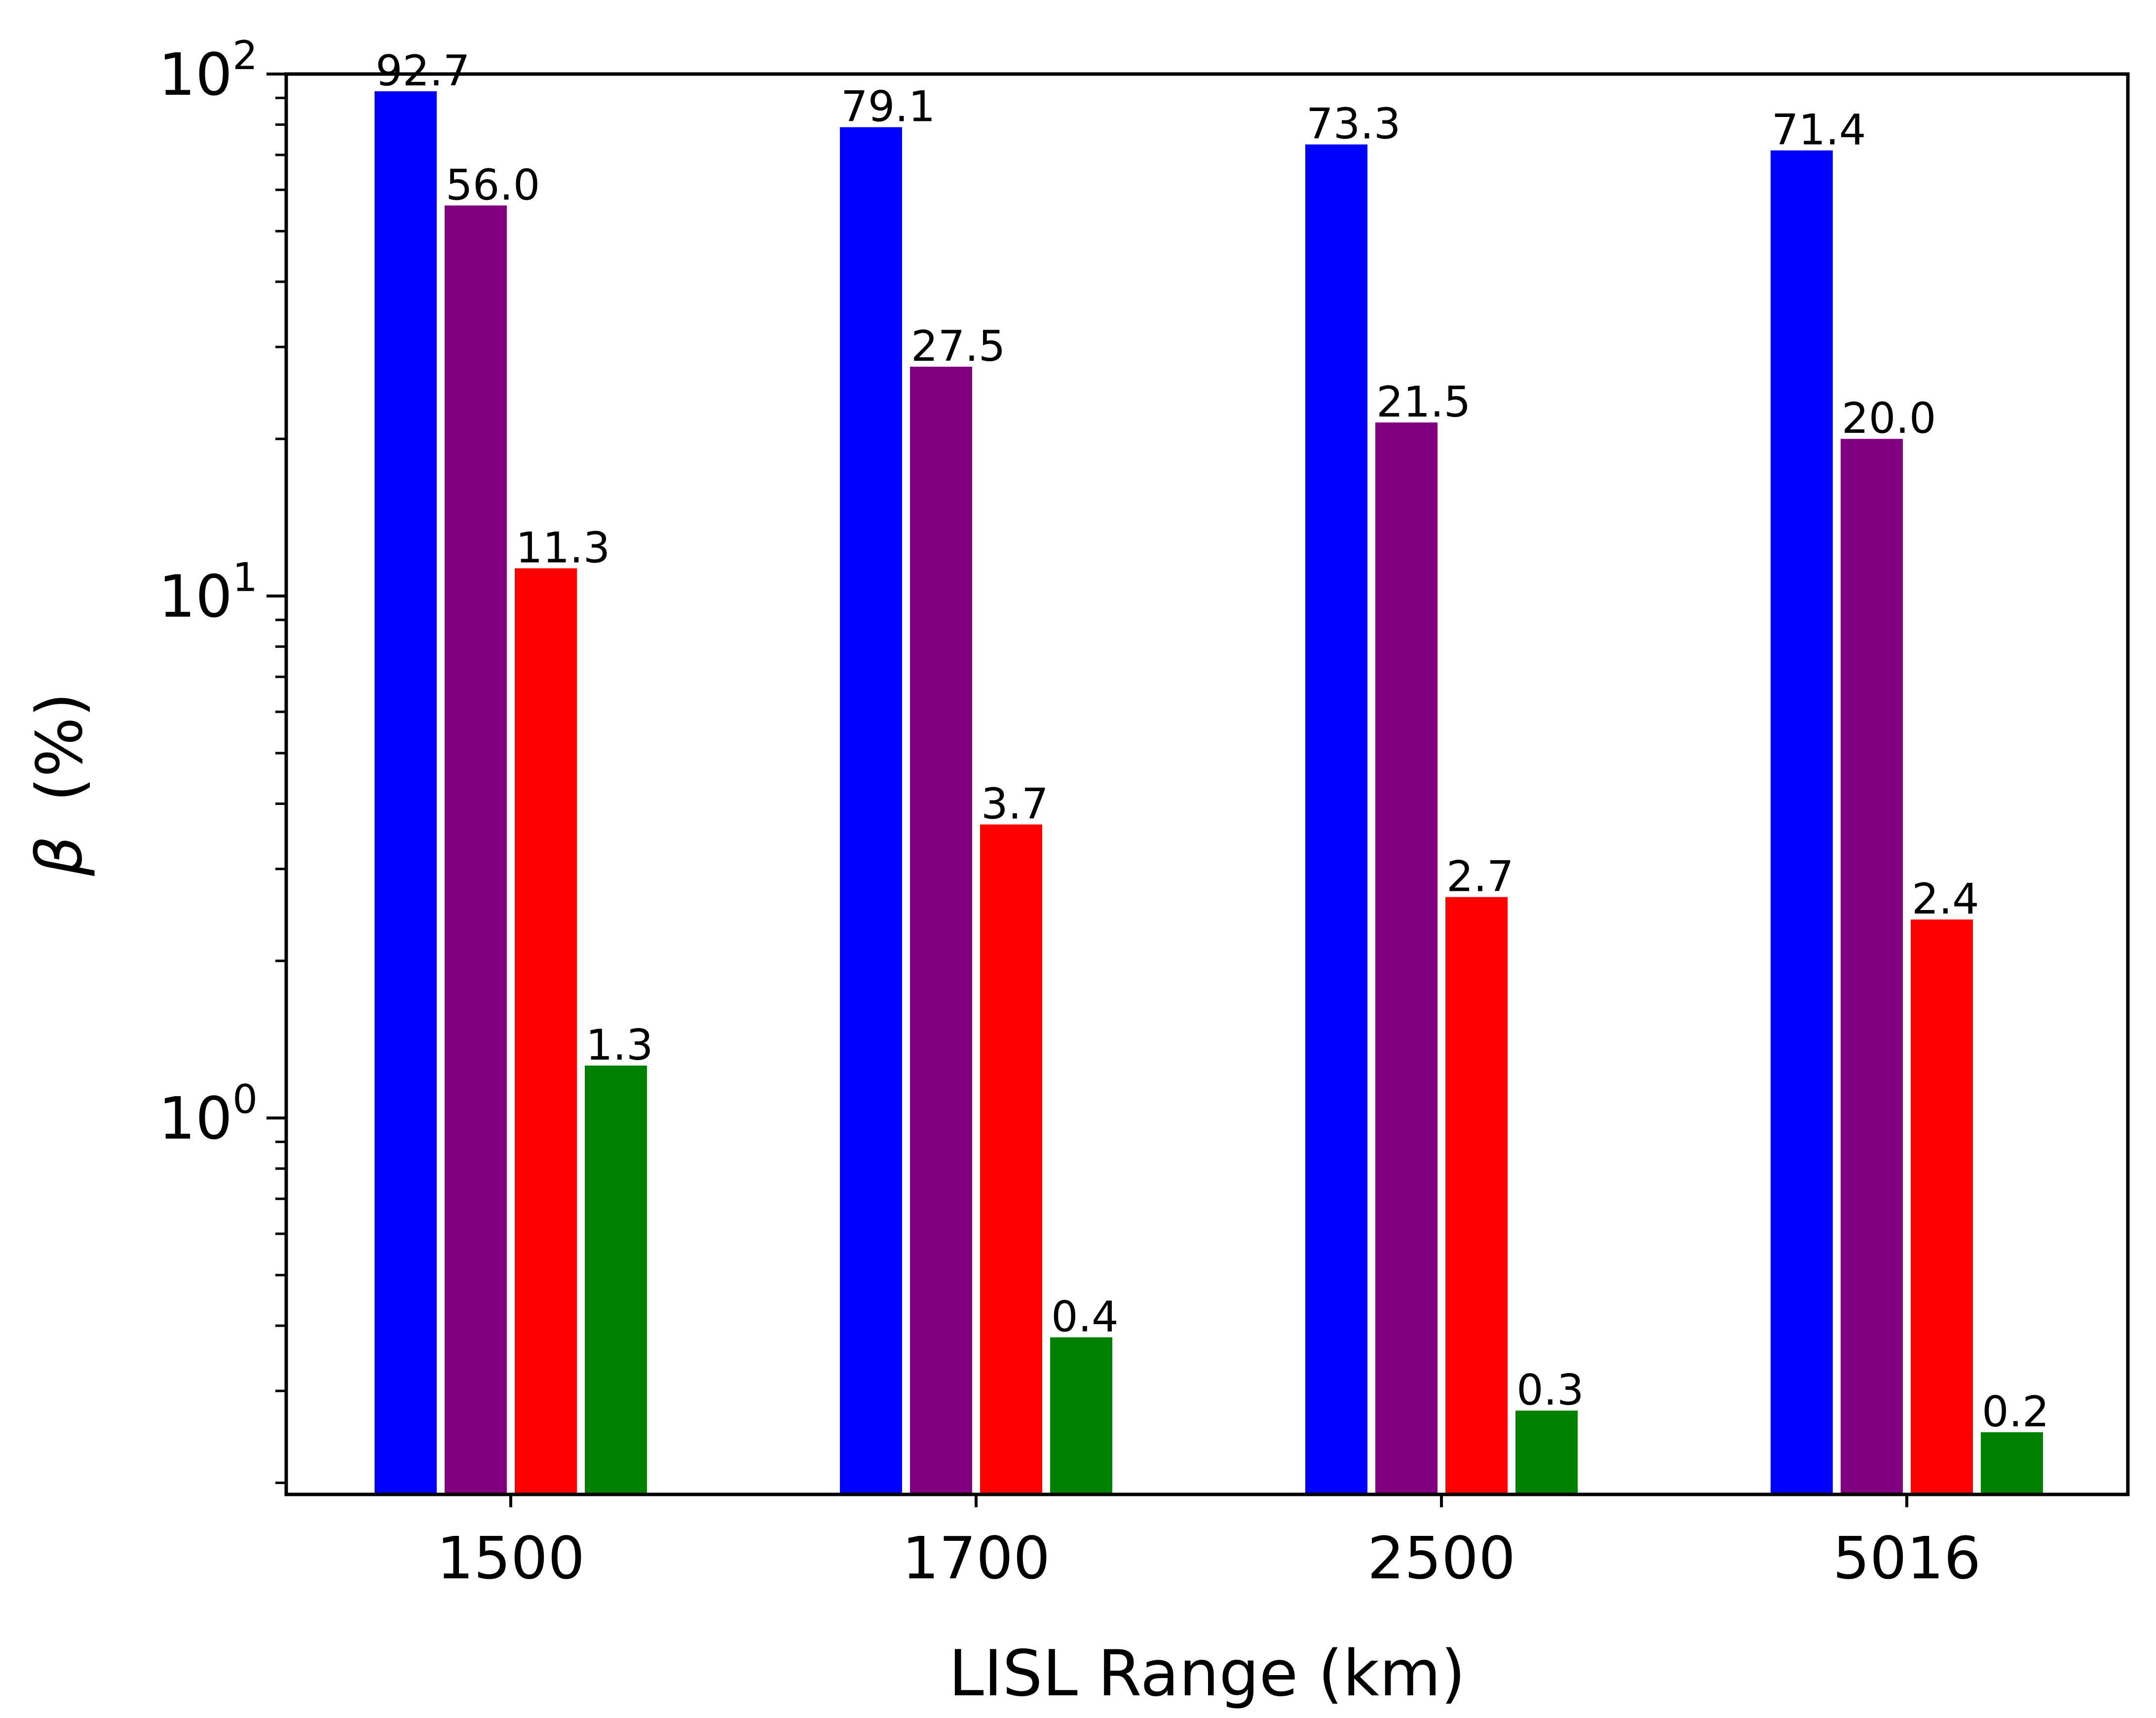 The height and width of the screenshot is (1718, 2156). Describe the element at coordinates (616, 1280) in the screenshot. I see `bar-1500-s4` at that location.